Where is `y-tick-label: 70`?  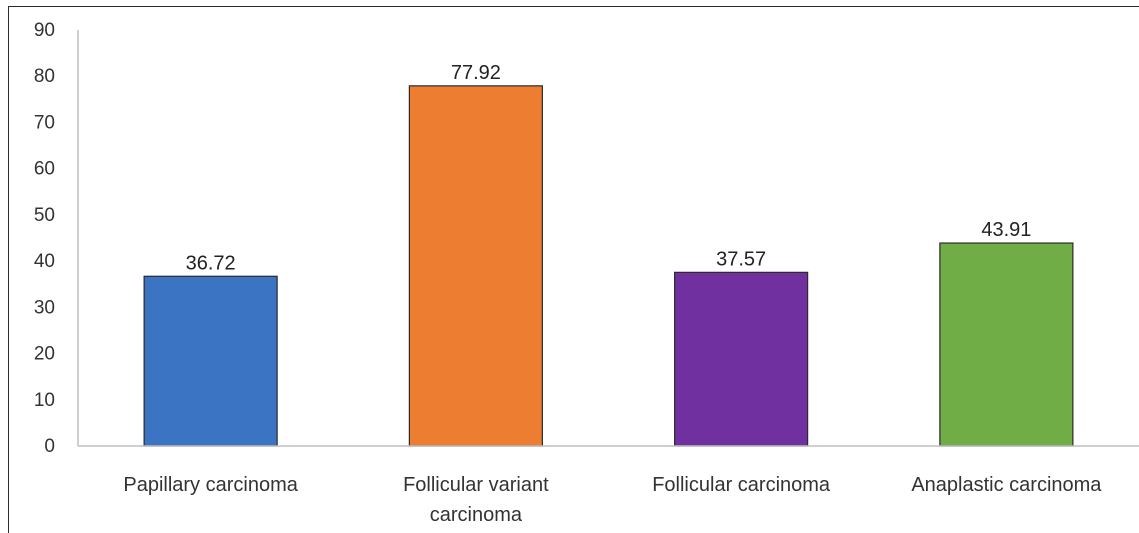
y-tick-label: 70 is located at coordinates (44, 122).